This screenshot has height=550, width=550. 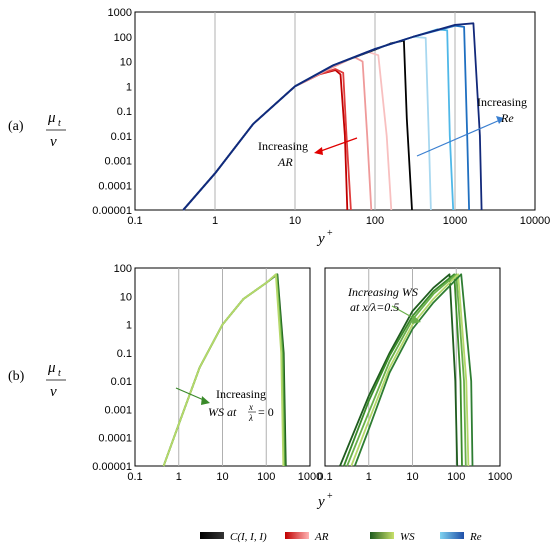 What do you see at coordinates (222, 412) in the screenshot?
I see `svg-text: WS at` at bounding box center [222, 412].